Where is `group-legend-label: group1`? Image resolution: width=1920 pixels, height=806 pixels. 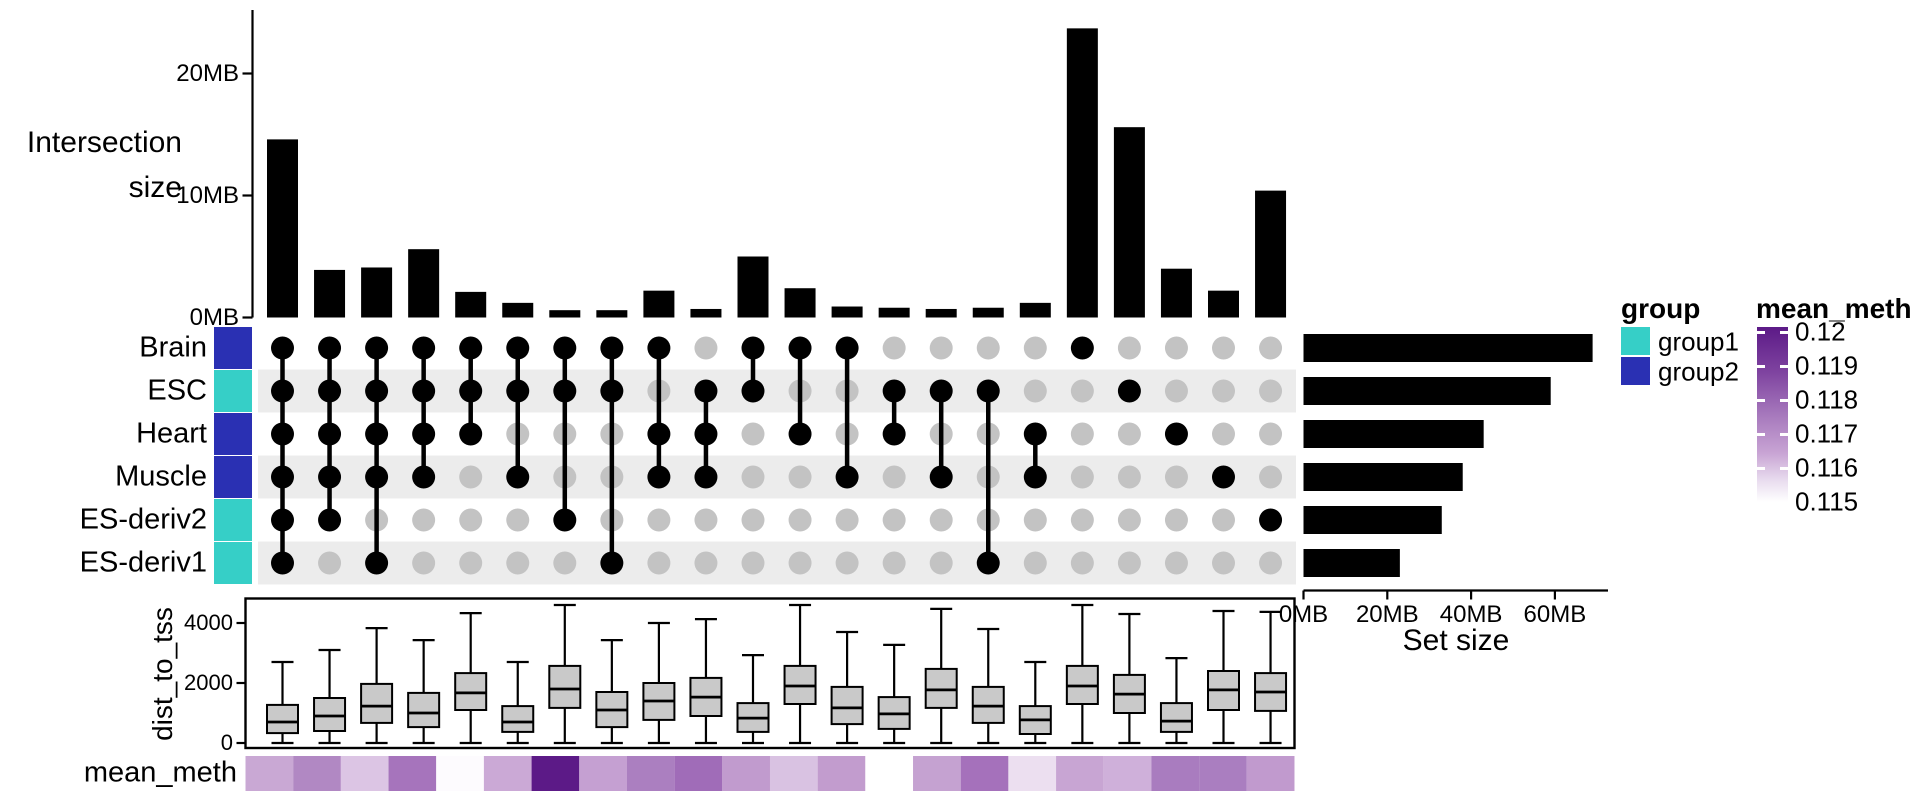 group-legend-label: group1 is located at coordinates (1698, 341).